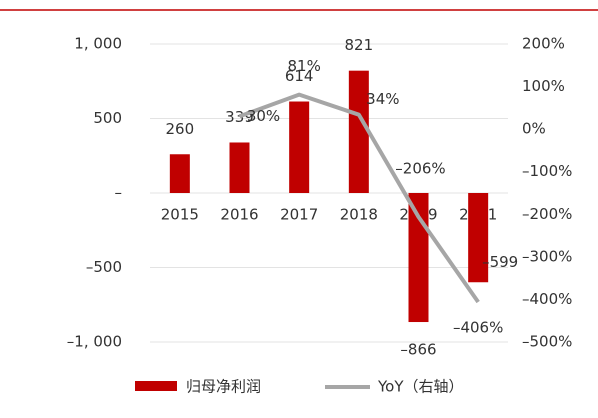 This screenshot has width=598, height=418. Describe the element at coordinates (107, 118) in the screenshot. I see `y-tick-label: 500` at that location.